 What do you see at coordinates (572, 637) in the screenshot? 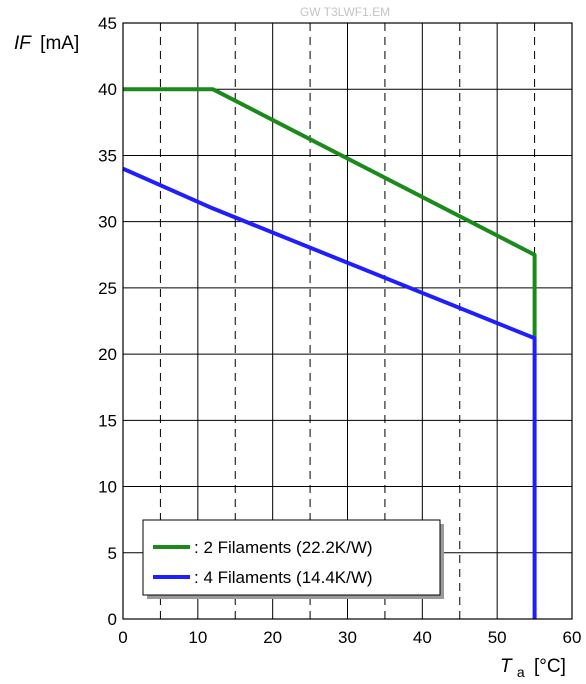
I see `x-tick-label: 60` at bounding box center [572, 637].